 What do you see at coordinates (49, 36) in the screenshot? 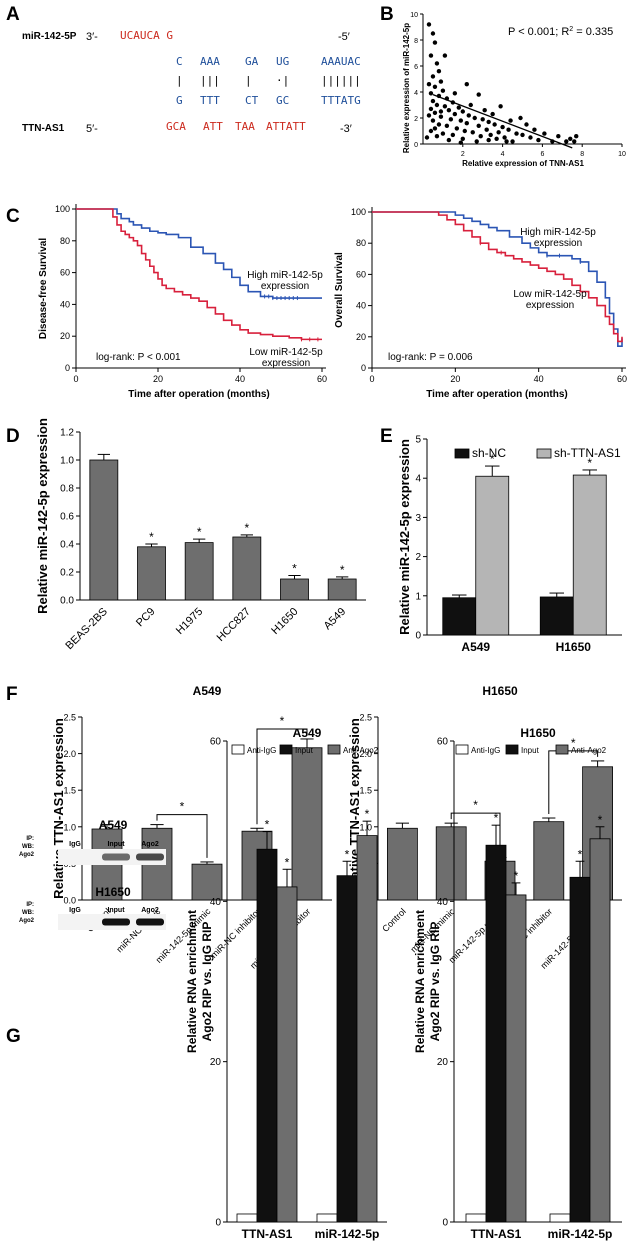
I see `mir-label: miR-142-5P` at bounding box center [49, 36].